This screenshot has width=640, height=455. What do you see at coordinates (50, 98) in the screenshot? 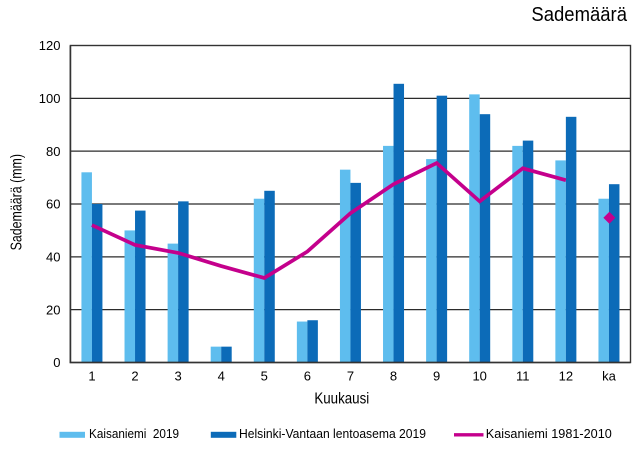
I see `svg-text: 100` at bounding box center [50, 98].